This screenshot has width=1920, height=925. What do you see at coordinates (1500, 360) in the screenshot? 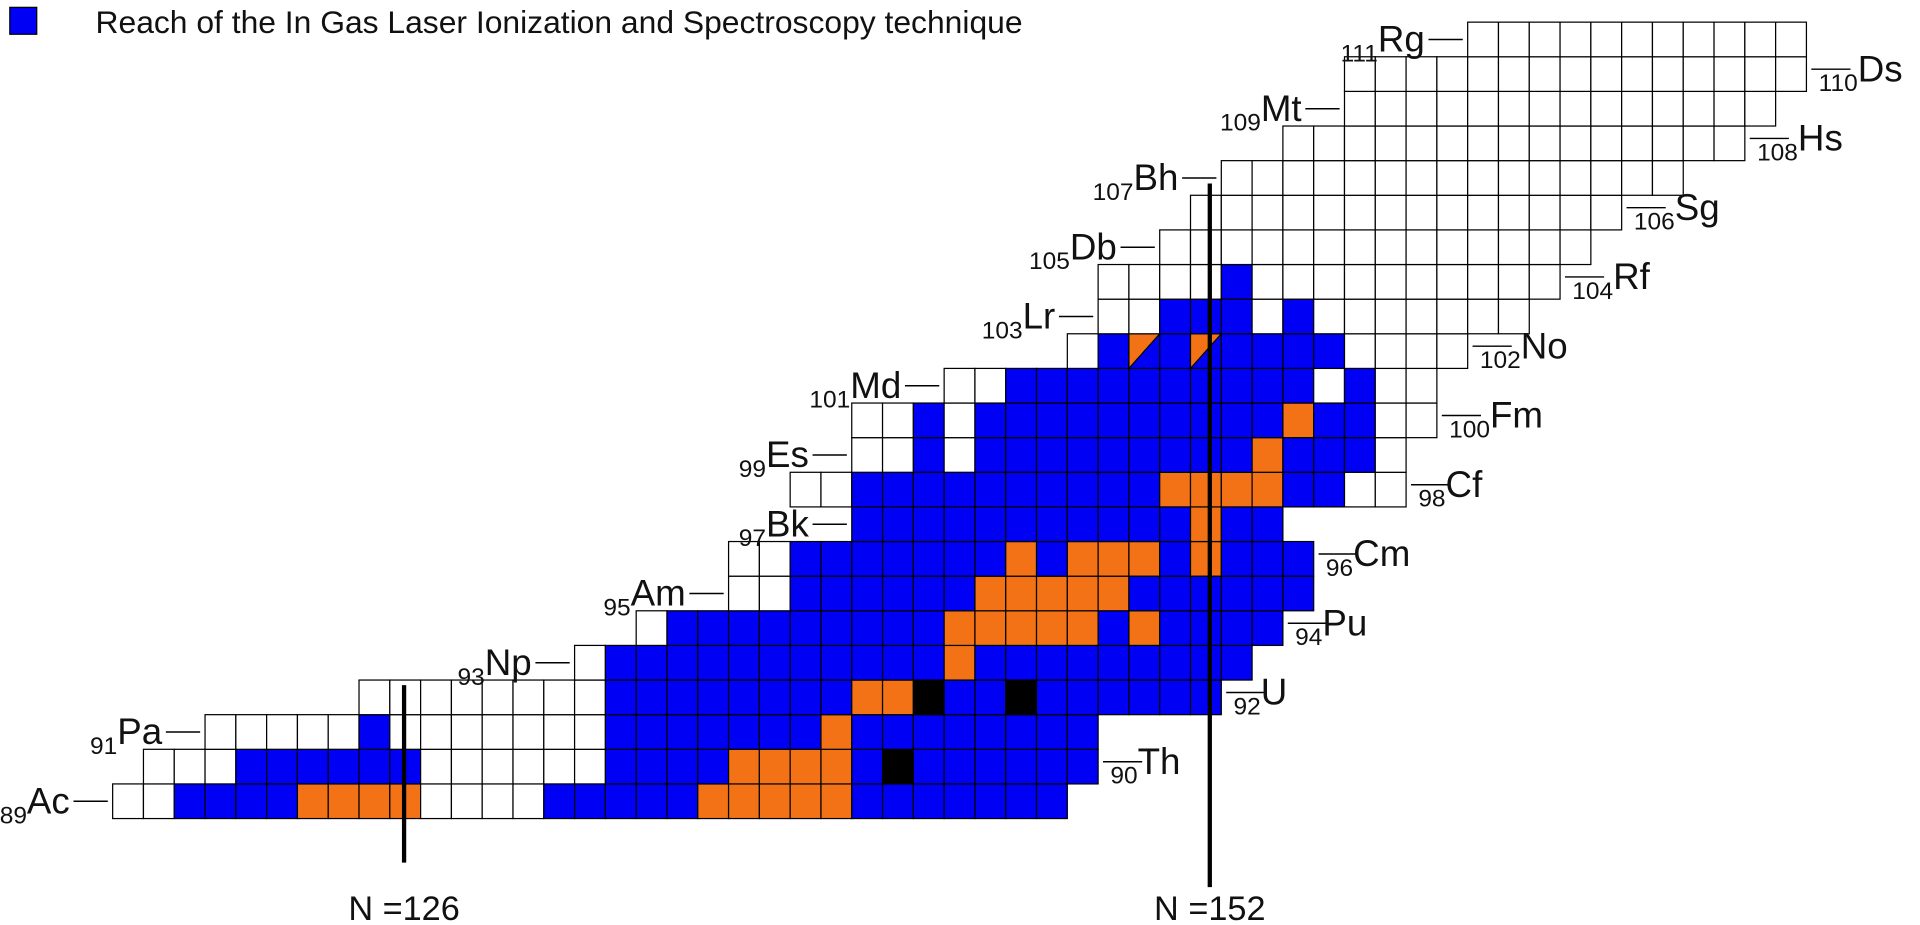
I see `atomic-number: 102` at bounding box center [1500, 360].